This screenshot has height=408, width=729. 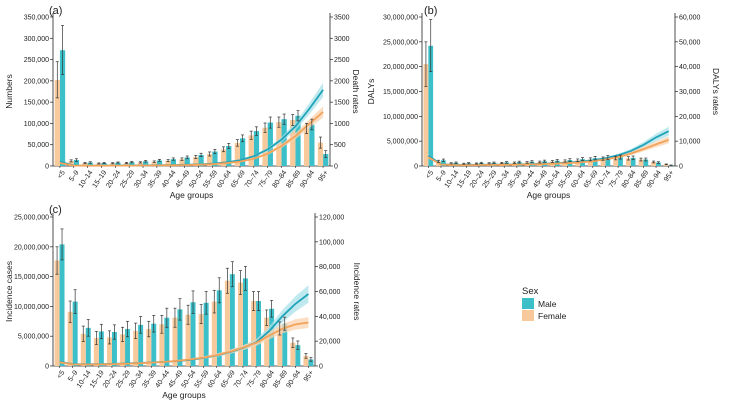 I want to click on y2-tick-label: 30,000, so click(x=690, y=92).